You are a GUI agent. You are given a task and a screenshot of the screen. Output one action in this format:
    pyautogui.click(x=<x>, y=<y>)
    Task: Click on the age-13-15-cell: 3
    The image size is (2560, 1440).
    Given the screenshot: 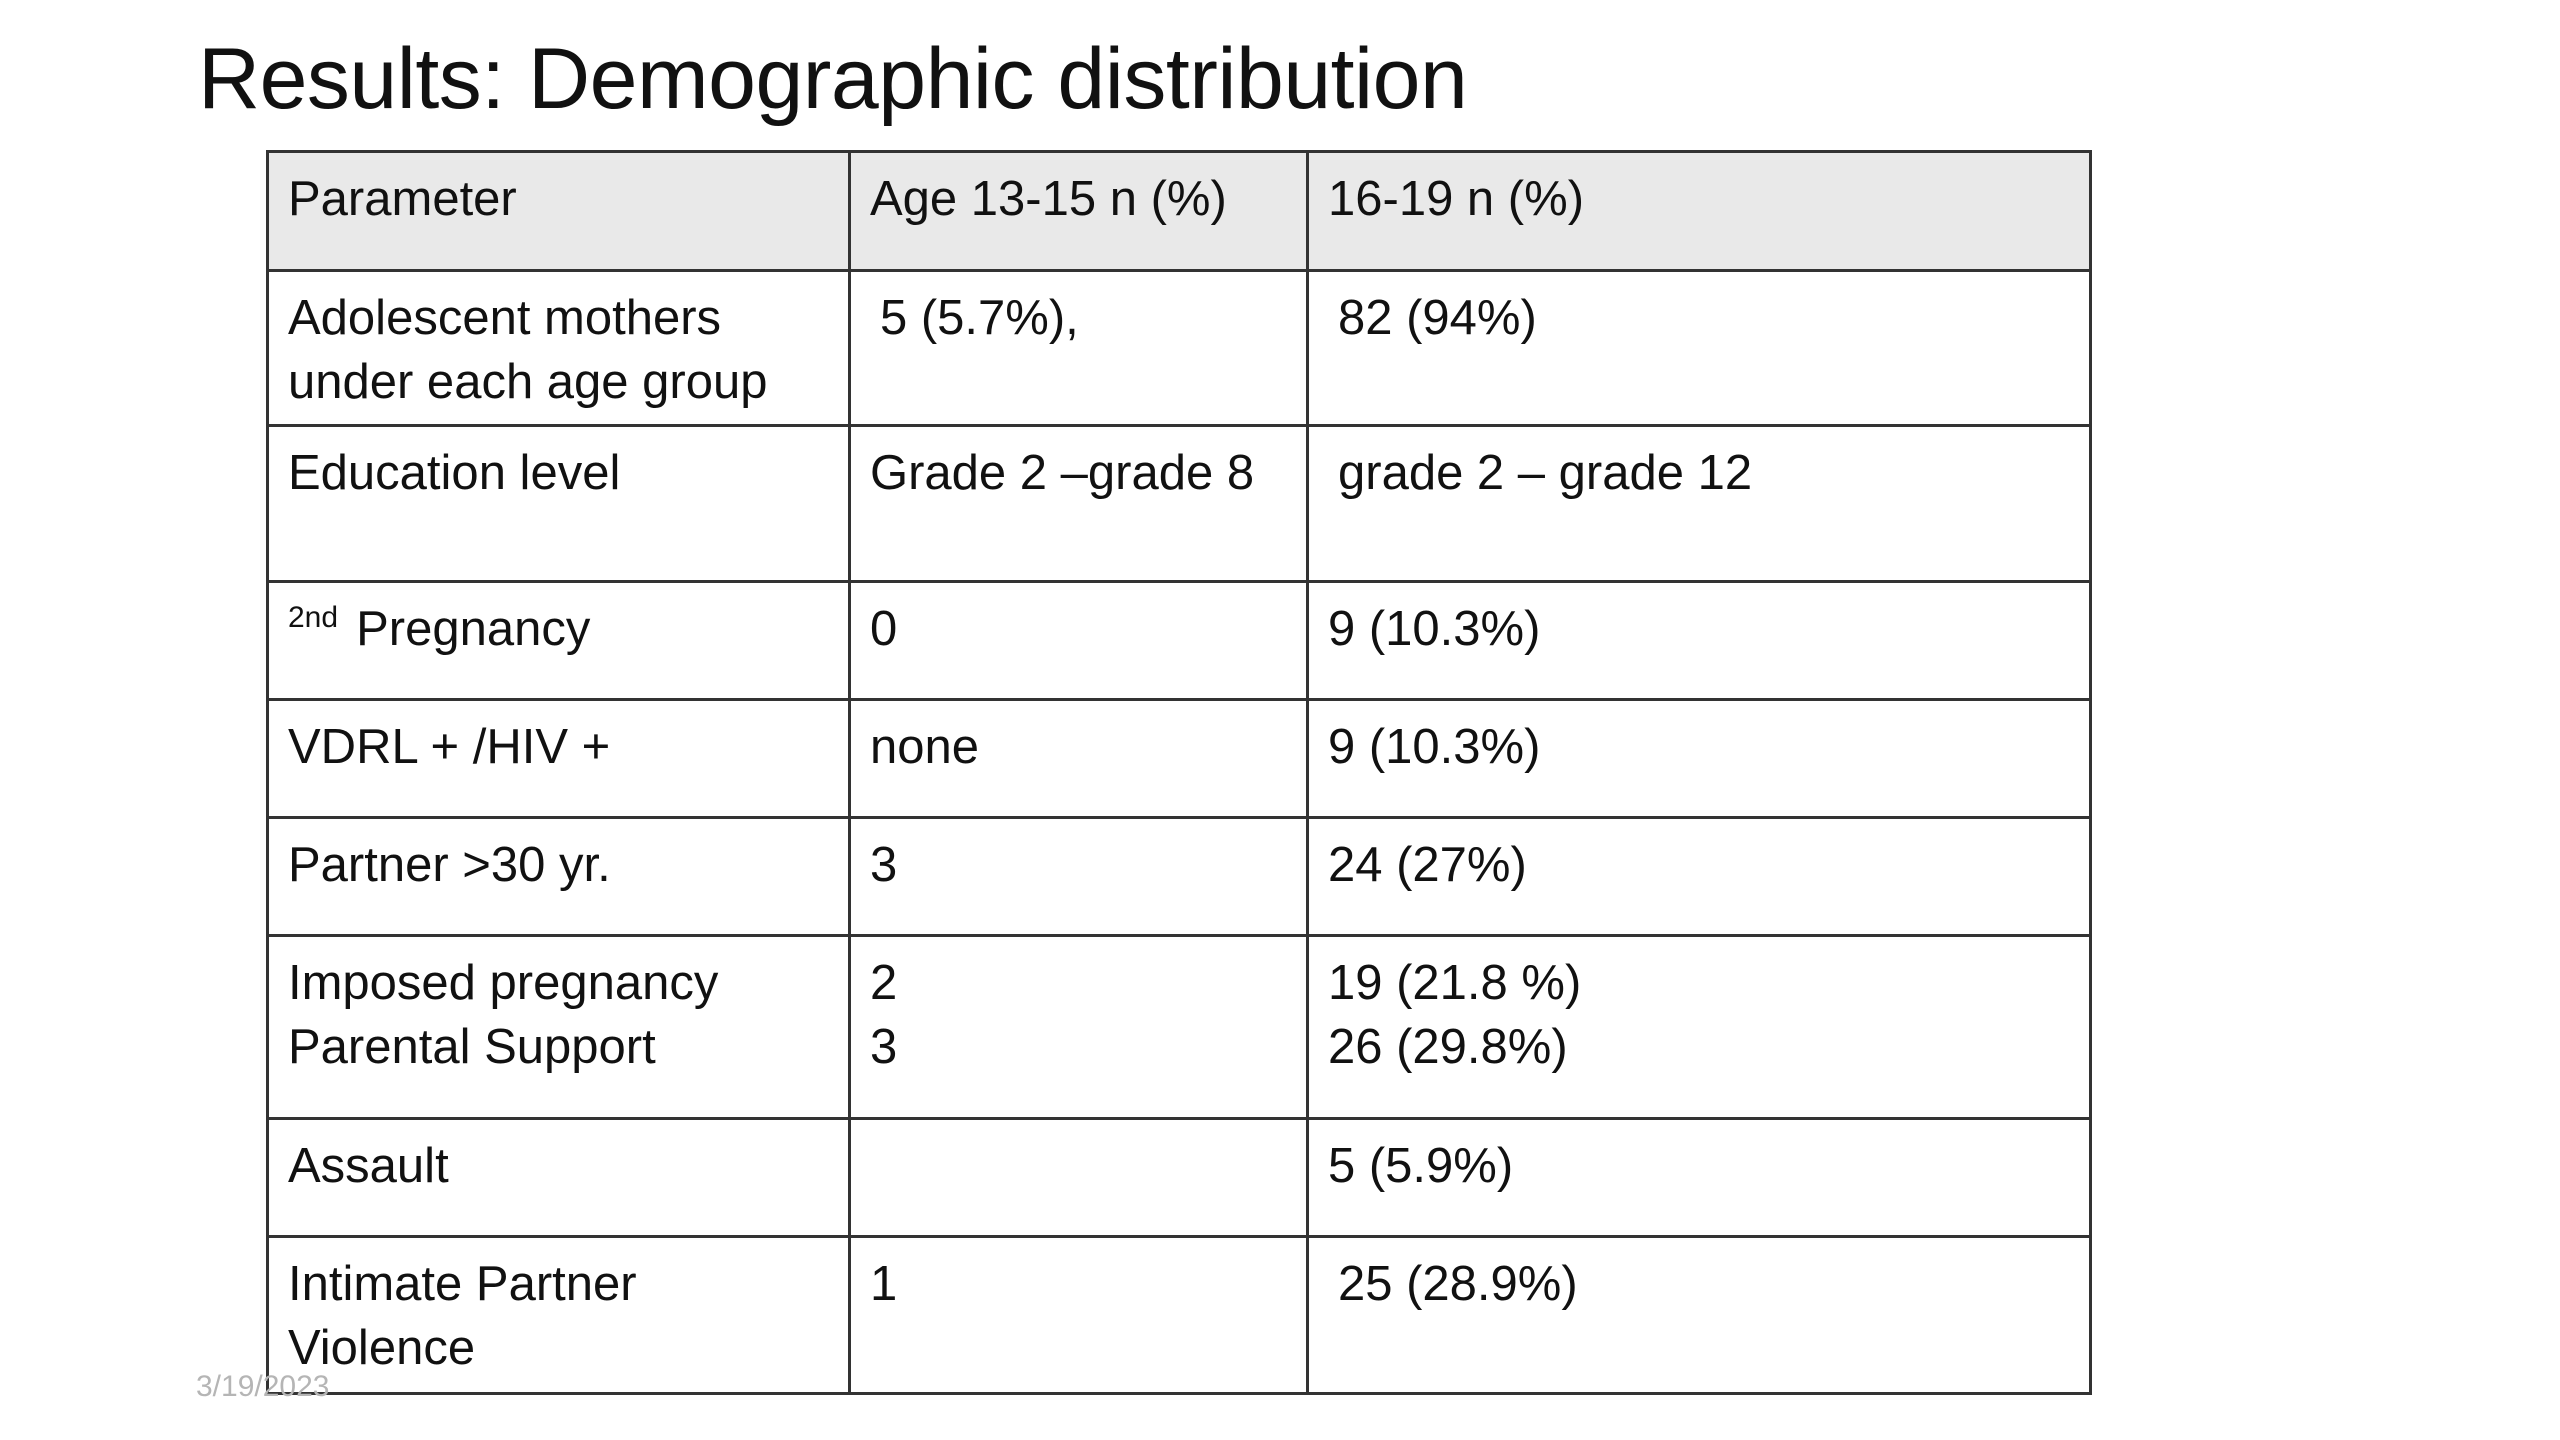 What is the action you would take?
    pyautogui.click(x=1078, y=876)
    